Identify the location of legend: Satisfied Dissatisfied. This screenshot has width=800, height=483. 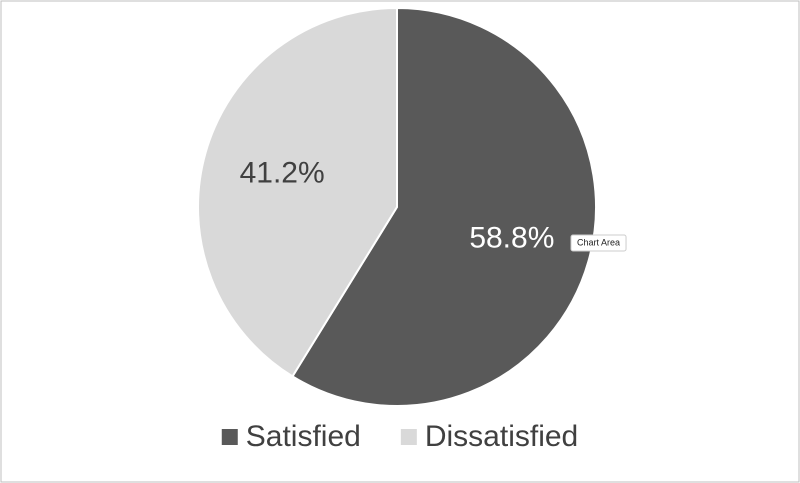
(399, 436).